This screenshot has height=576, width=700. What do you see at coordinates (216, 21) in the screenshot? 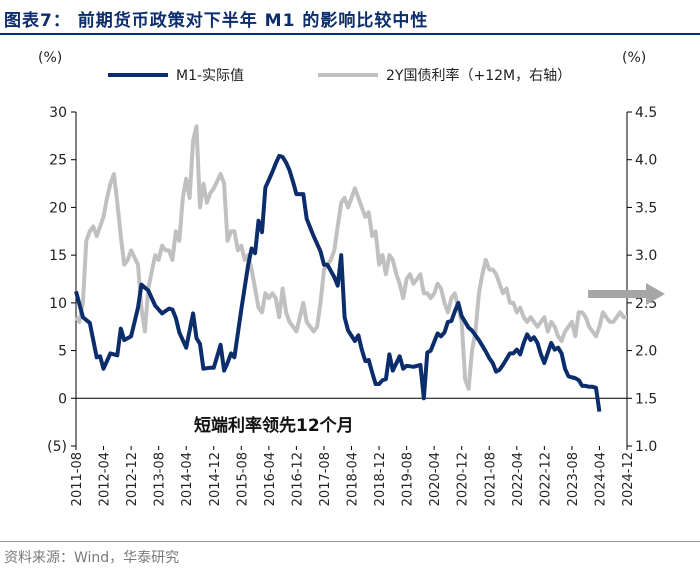
I see `figure-title: 图表7： 前期货币政策对下半年 M1 的影响比较中性` at bounding box center [216, 21].